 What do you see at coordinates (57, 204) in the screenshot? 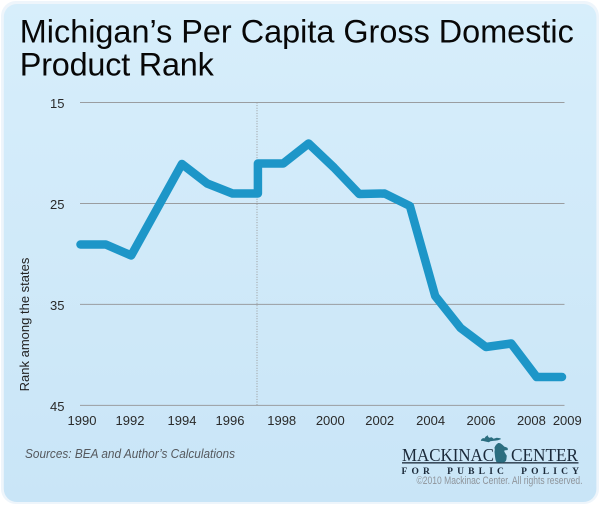
I see `svg-text: 25` at bounding box center [57, 204].